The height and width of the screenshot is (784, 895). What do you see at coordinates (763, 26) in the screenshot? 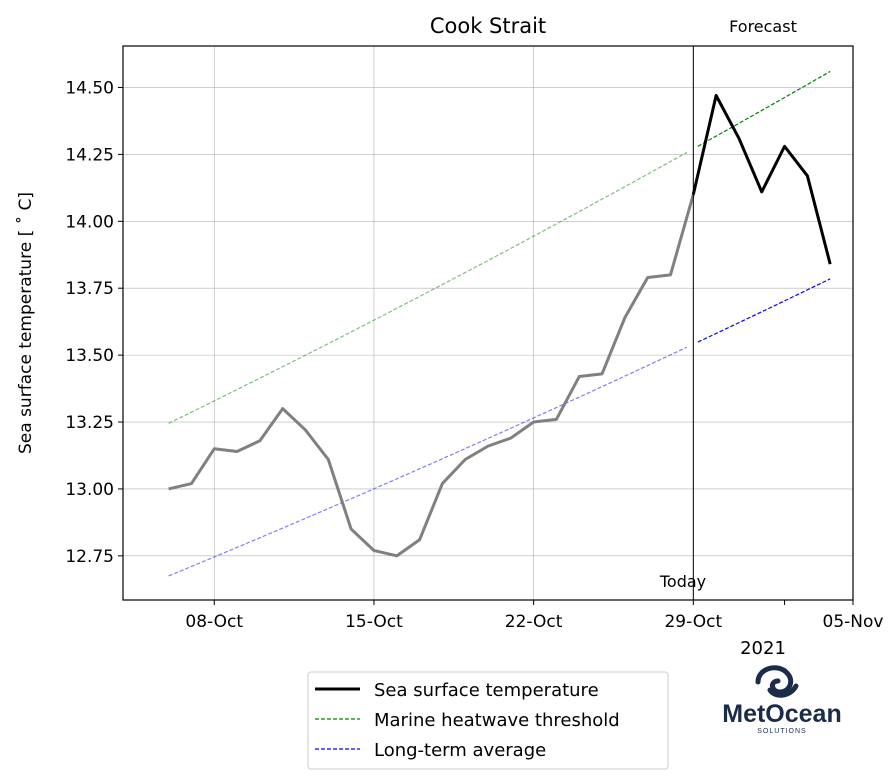
I see `forecast-label: Forecast` at bounding box center [763, 26].